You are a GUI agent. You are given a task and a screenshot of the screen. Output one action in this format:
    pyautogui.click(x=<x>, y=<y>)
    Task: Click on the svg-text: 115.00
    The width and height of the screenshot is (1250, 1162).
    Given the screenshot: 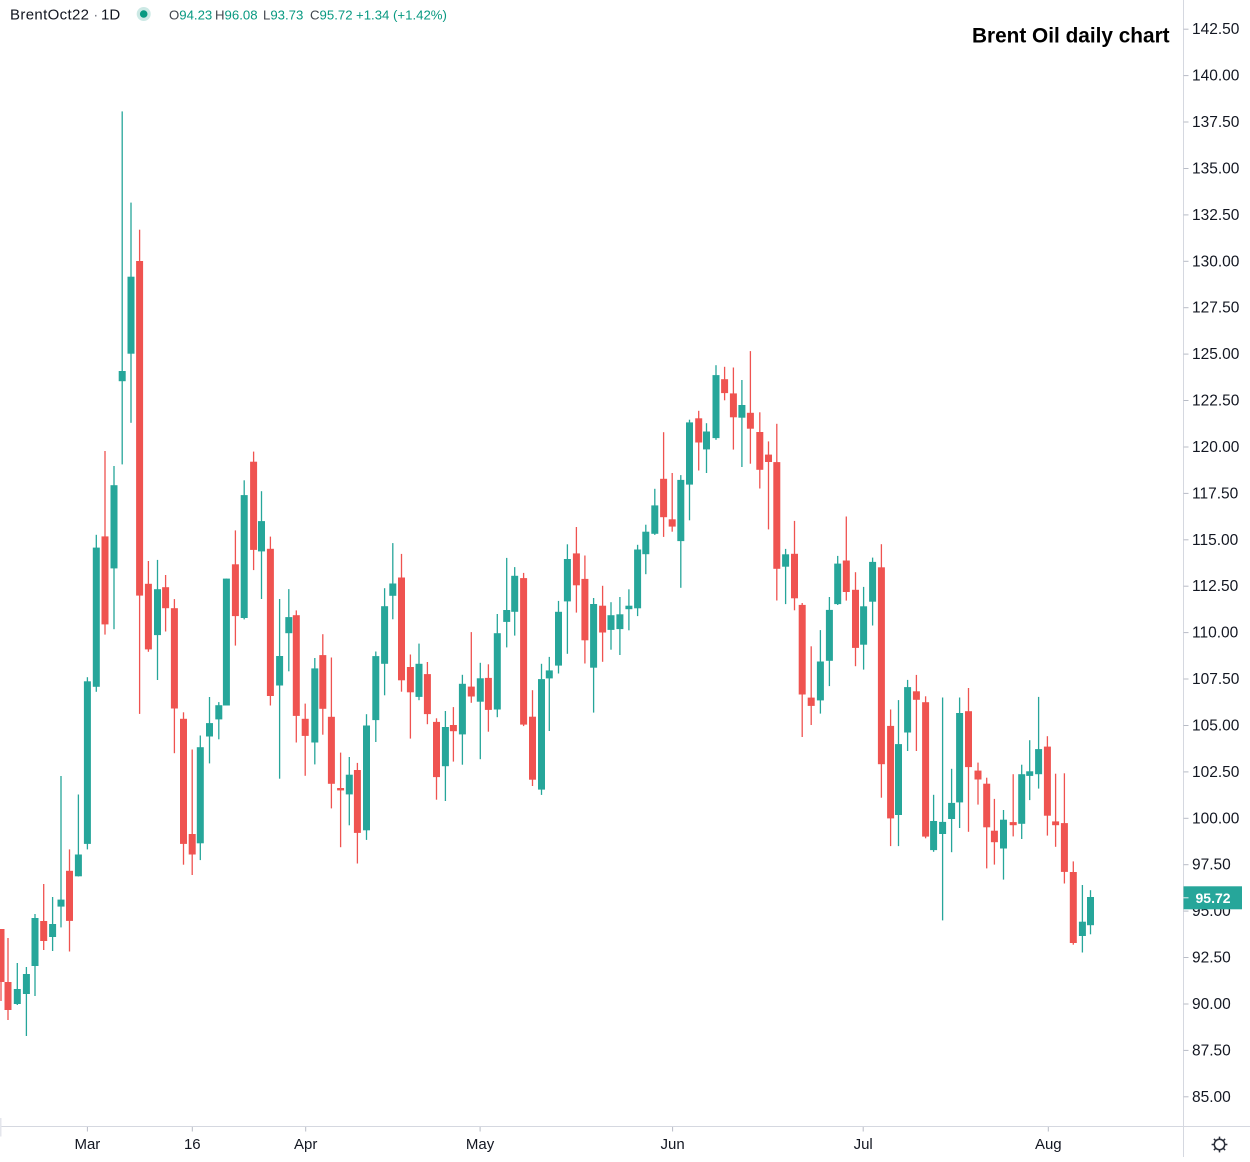 What is the action you would take?
    pyautogui.click(x=1215, y=540)
    